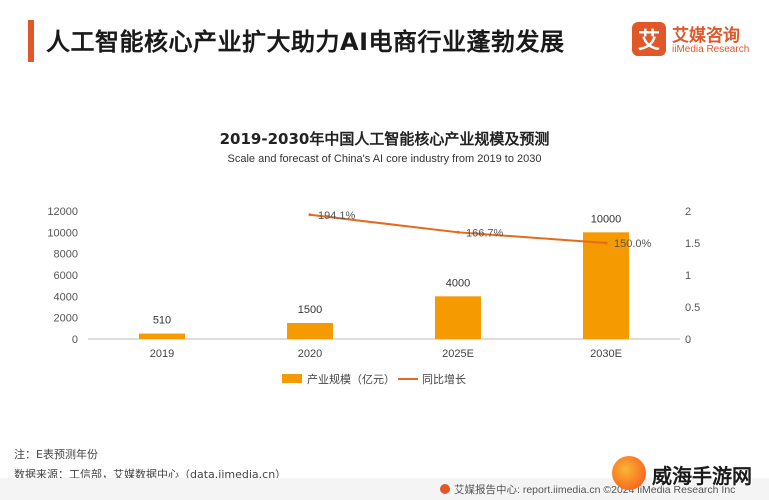 The image size is (769, 500). Describe the element at coordinates (292, 378) in the screenshot. I see `legend-bar-swatch` at that location.